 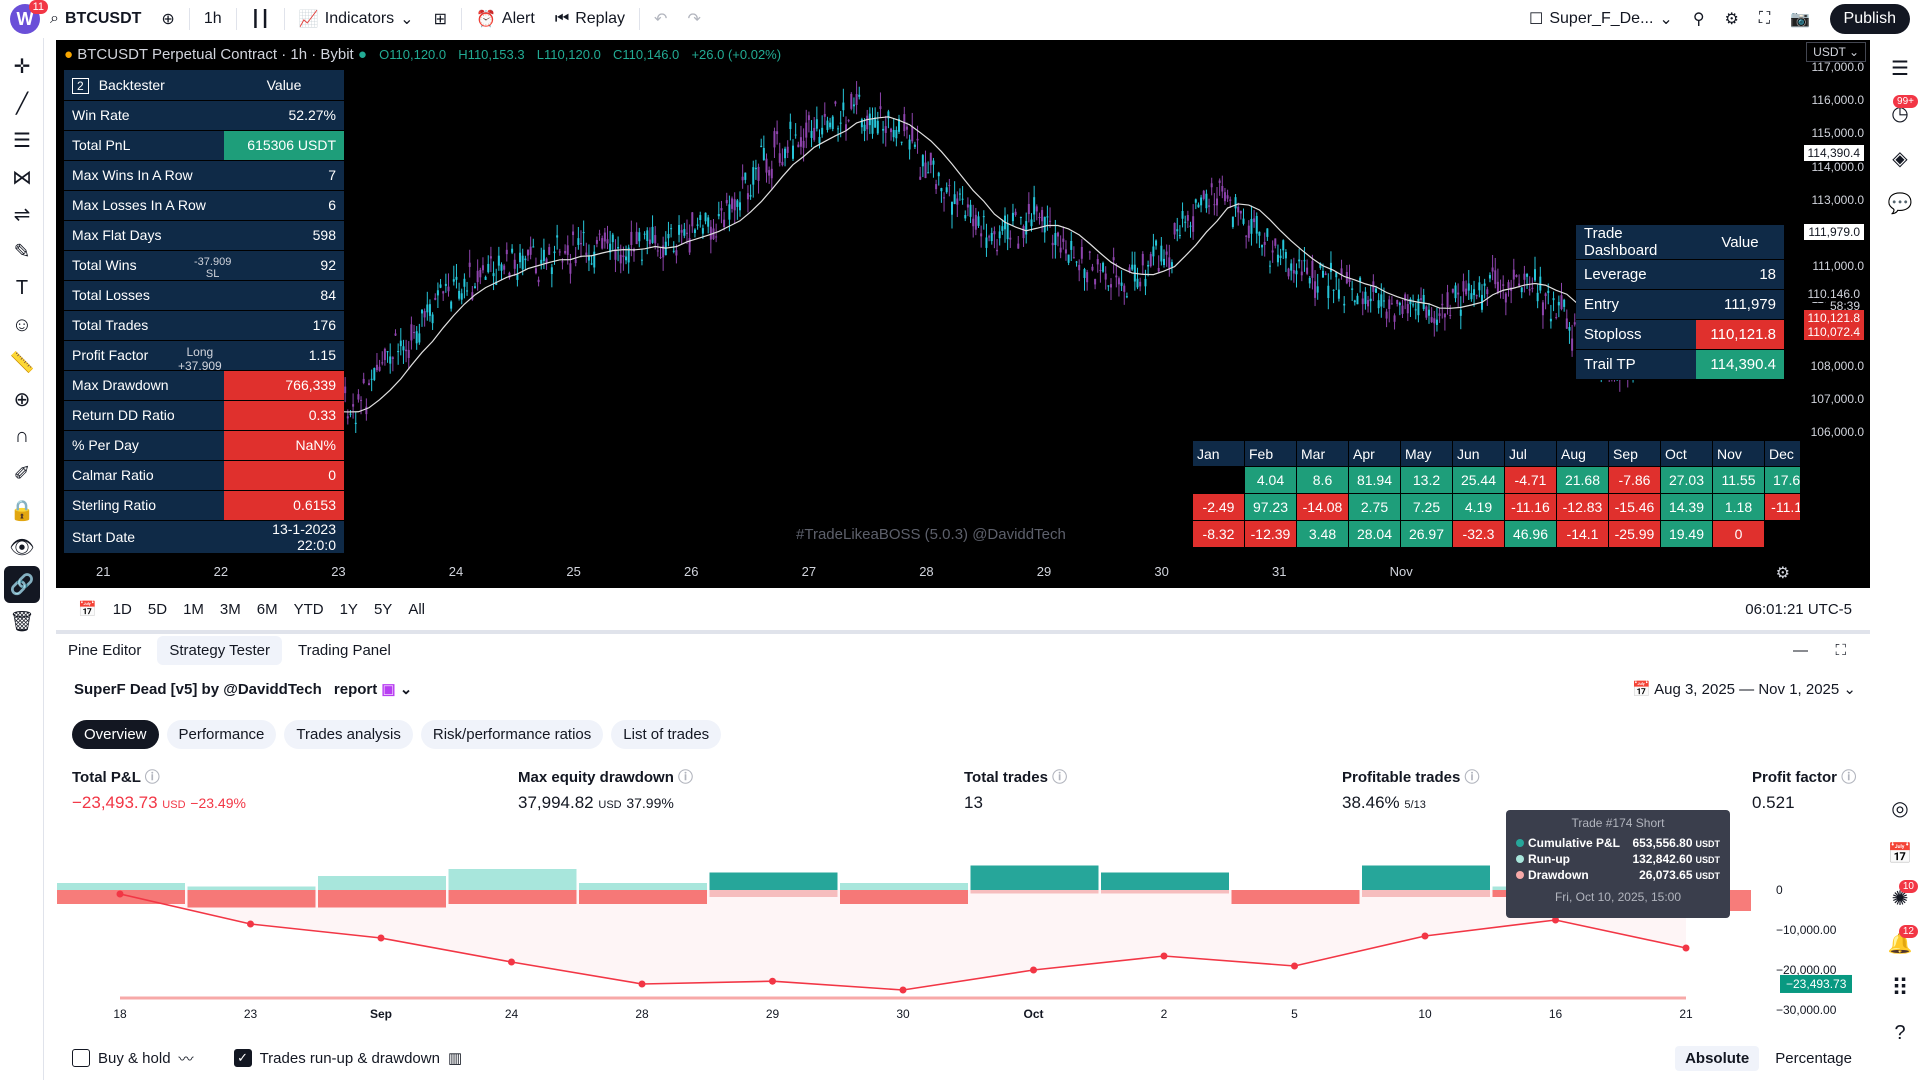 I want to click on trash-icon: 🗑, so click(x=22, y=622).